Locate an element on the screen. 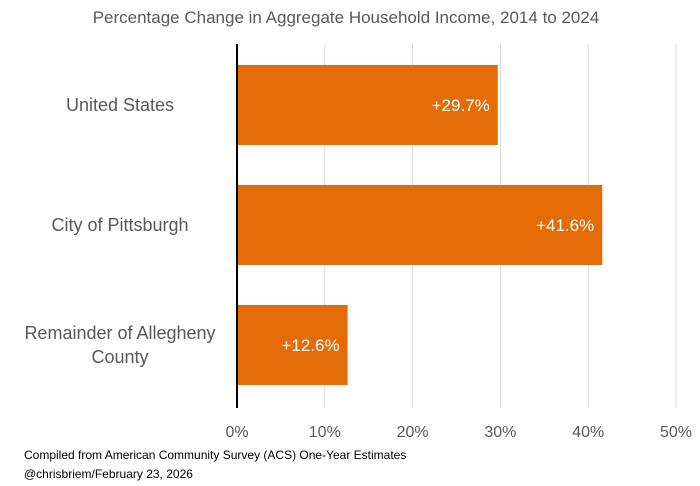 The height and width of the screenshot is (486, 700). category-label-line: United States is located at coordinates (120, 105).